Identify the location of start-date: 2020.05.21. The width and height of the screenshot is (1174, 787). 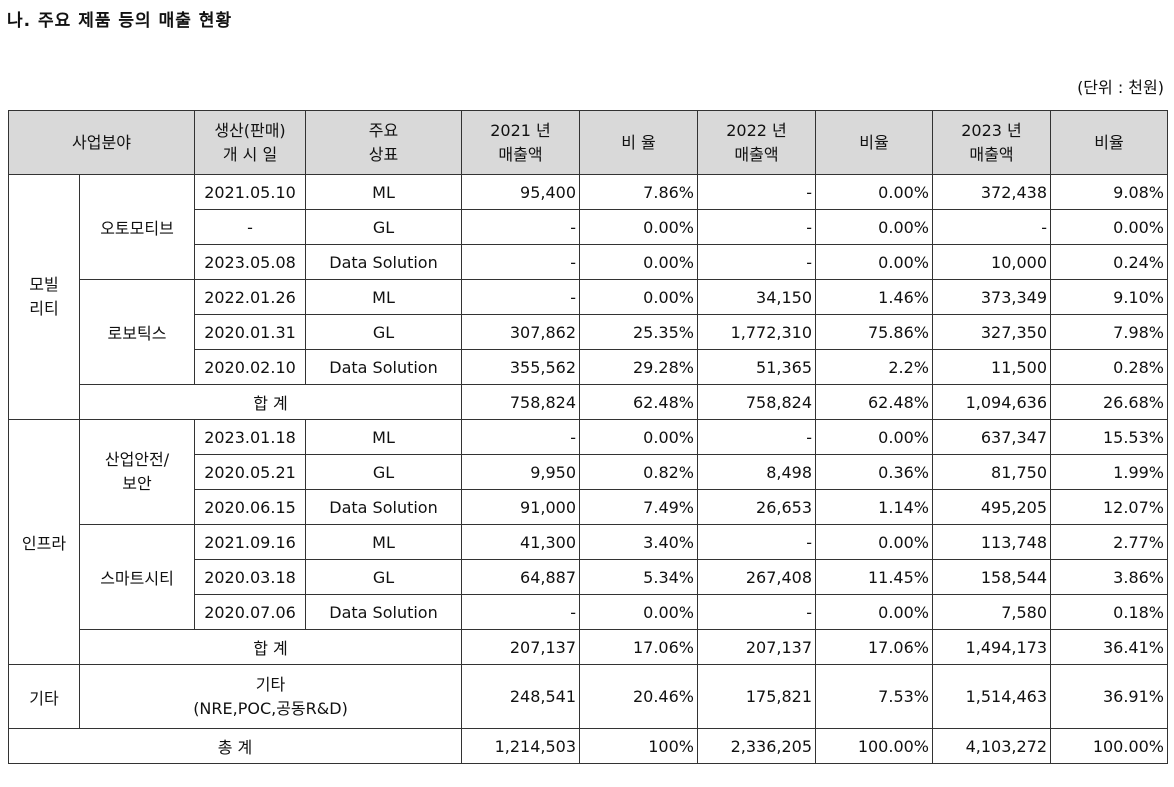
(250, 472).